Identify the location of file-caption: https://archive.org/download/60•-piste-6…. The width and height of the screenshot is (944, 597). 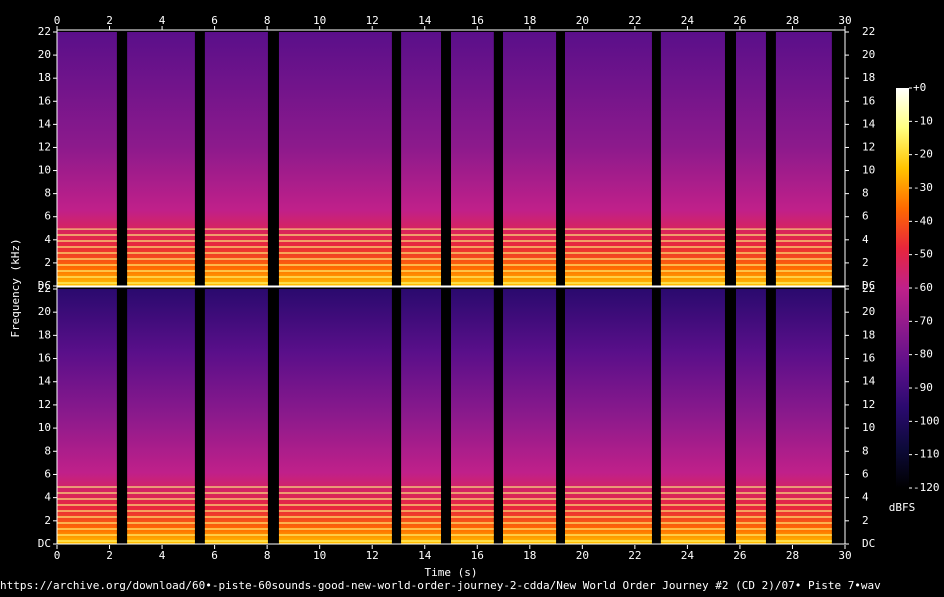
(440, 585).